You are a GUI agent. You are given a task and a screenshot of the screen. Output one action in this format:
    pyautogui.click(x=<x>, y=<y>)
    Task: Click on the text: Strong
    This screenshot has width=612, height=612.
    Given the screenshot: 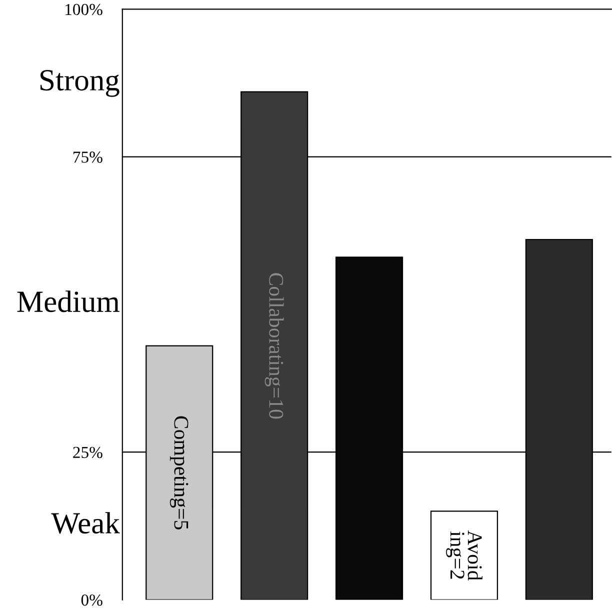 What is the action you would take?
    pyautogui.click(x=80, y=83)
    